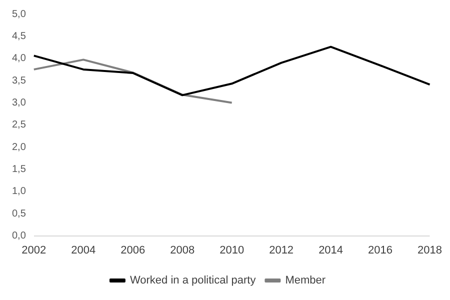 The height and width of the screenshot is (300, 450). What do you see at coordinates (331, 250) in the screenshot?
I see `x-tick-label: 2014` at bounding box center [331, 250].